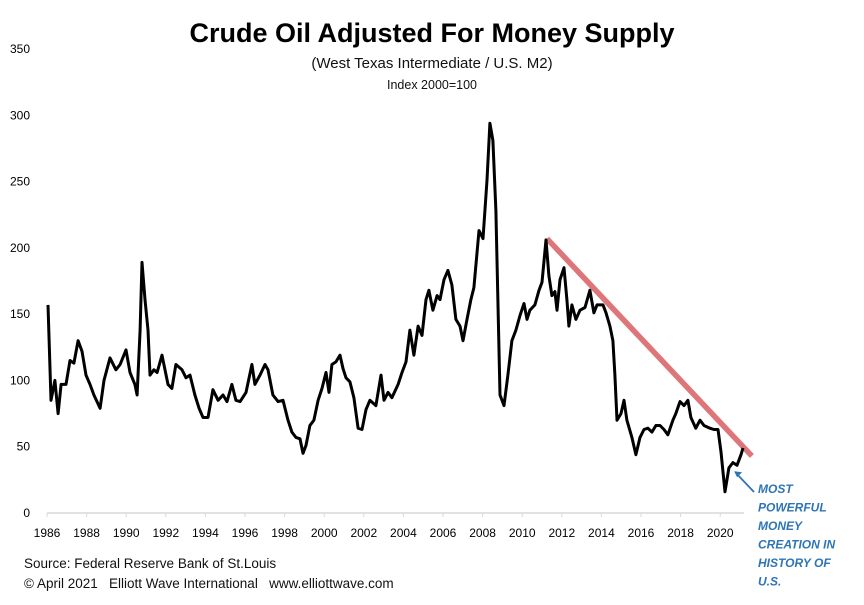 The width and height of the screenshot is (864, 605). What do you see at coordinates (780, 526) in the screenshot?
I see `annotation-text-line: MONEY` at bounding box center [780, 526].